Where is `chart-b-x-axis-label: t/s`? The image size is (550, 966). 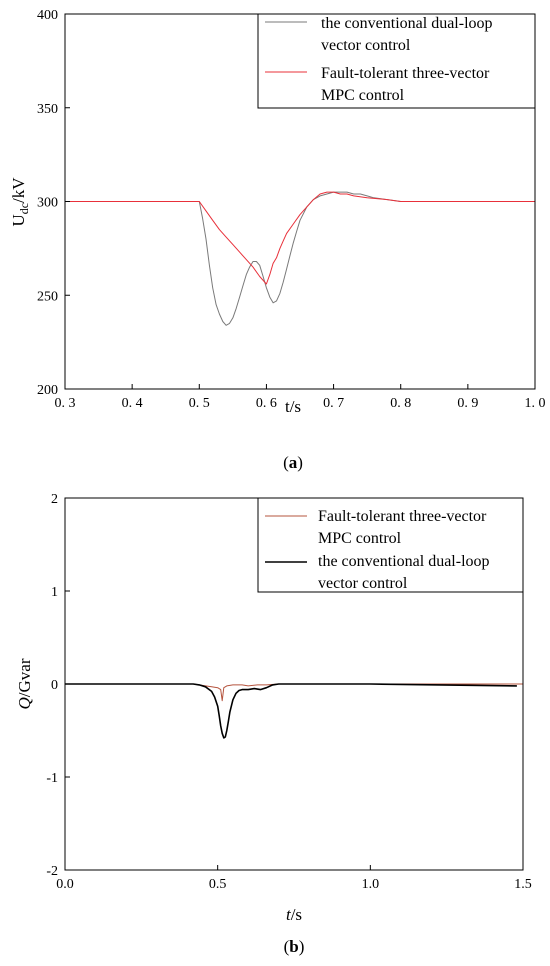 chart-b-x-axis-label: t/s is located at coordinates (294, 914).